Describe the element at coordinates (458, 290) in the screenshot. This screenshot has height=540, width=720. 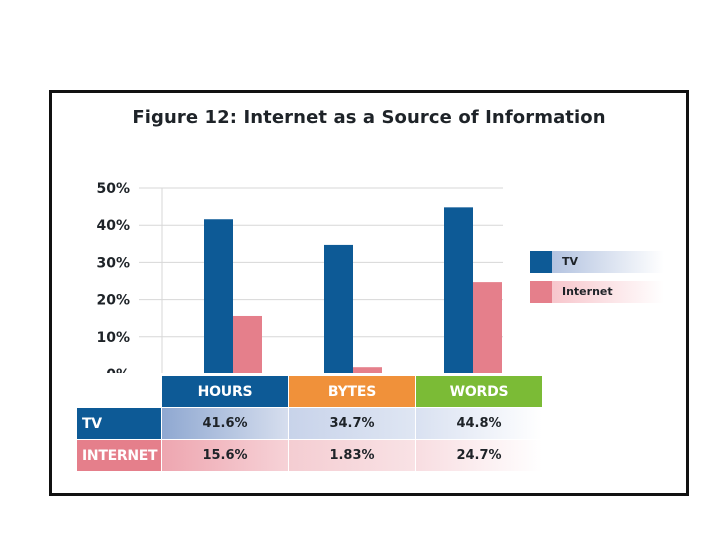
I see `bar-tv-words` at that location.